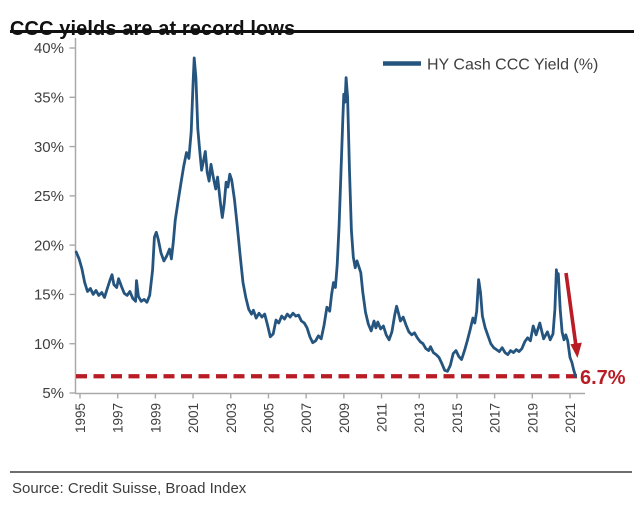 The height and width of the screenshot is (507, 640). I want to click on x-tick-label: 2021, so click(570, 418).